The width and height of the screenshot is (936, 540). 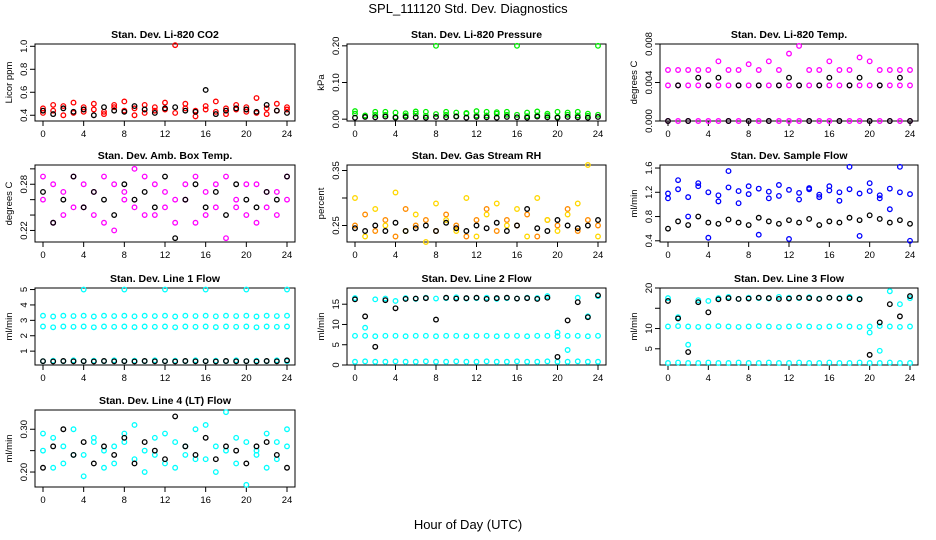 I want to click on y-axis-label: percent, so click(x=321, y=203).